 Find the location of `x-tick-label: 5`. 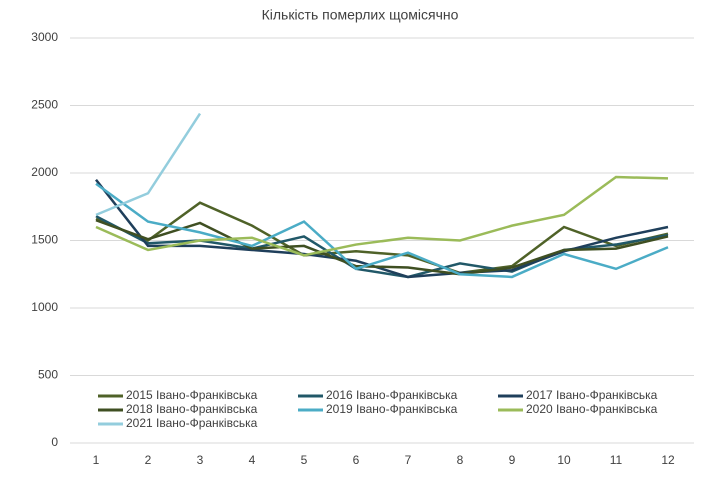

x-tick-label: 5 is located at coordinates (304, 460).